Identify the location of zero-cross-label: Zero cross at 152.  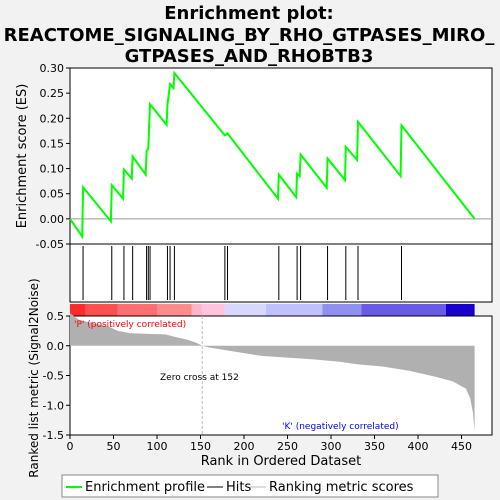
(199, 378).